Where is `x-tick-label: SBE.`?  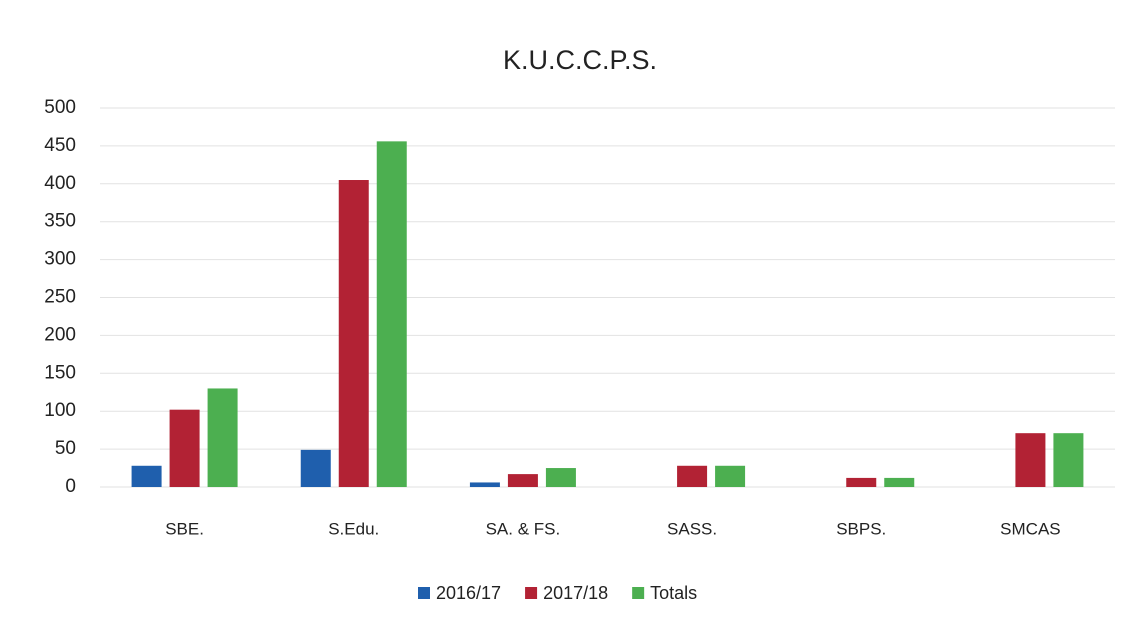
x-tick-label: SBE. is located at coordinates (184, 528).